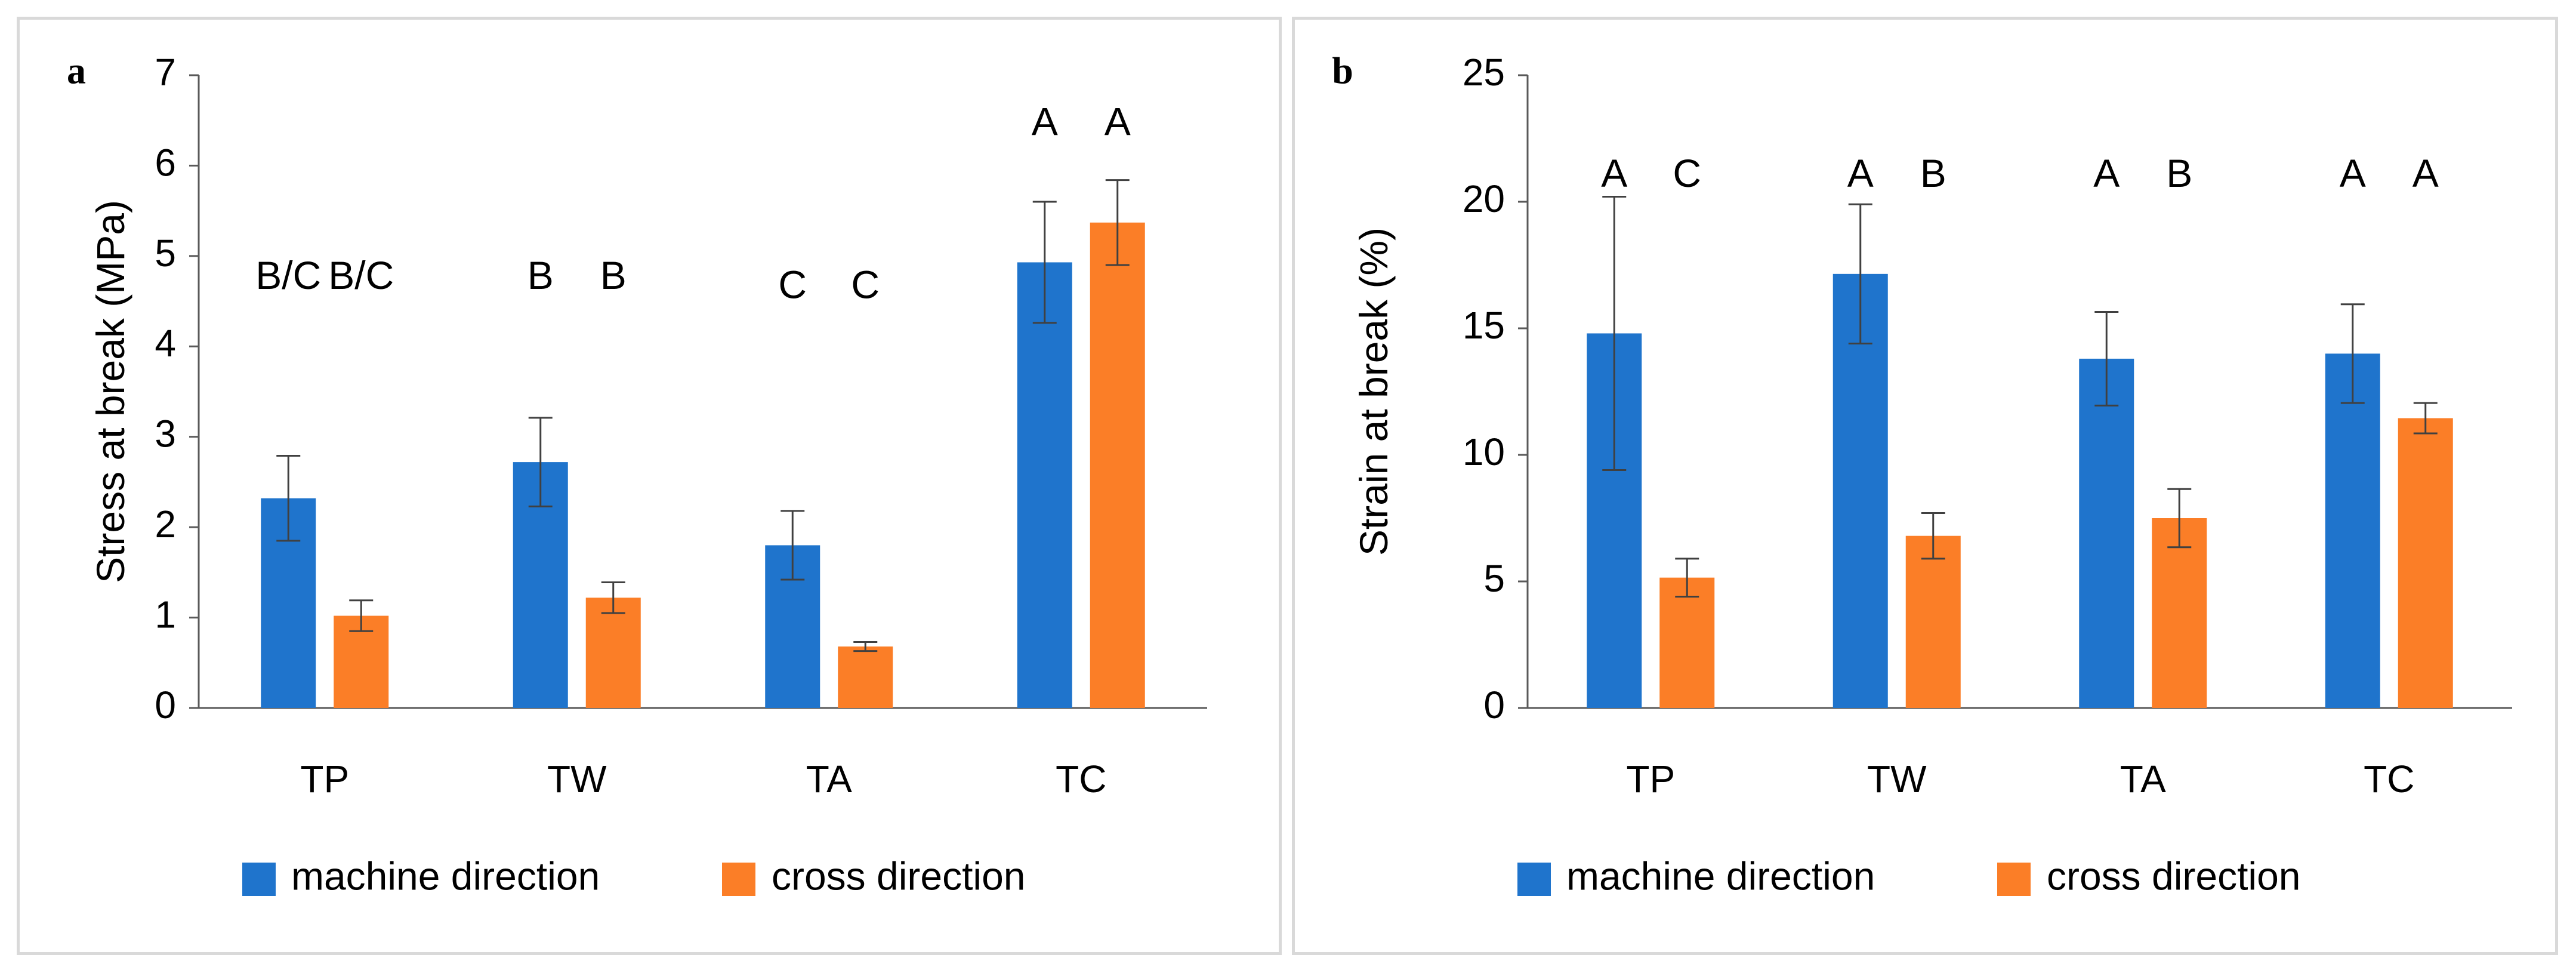 Image resolution: width=2576 pixels, height=976 pixels. Describe the element at coordinates (1484, 198) in the screenshot. I see `y-tick-label: 20` at that location.